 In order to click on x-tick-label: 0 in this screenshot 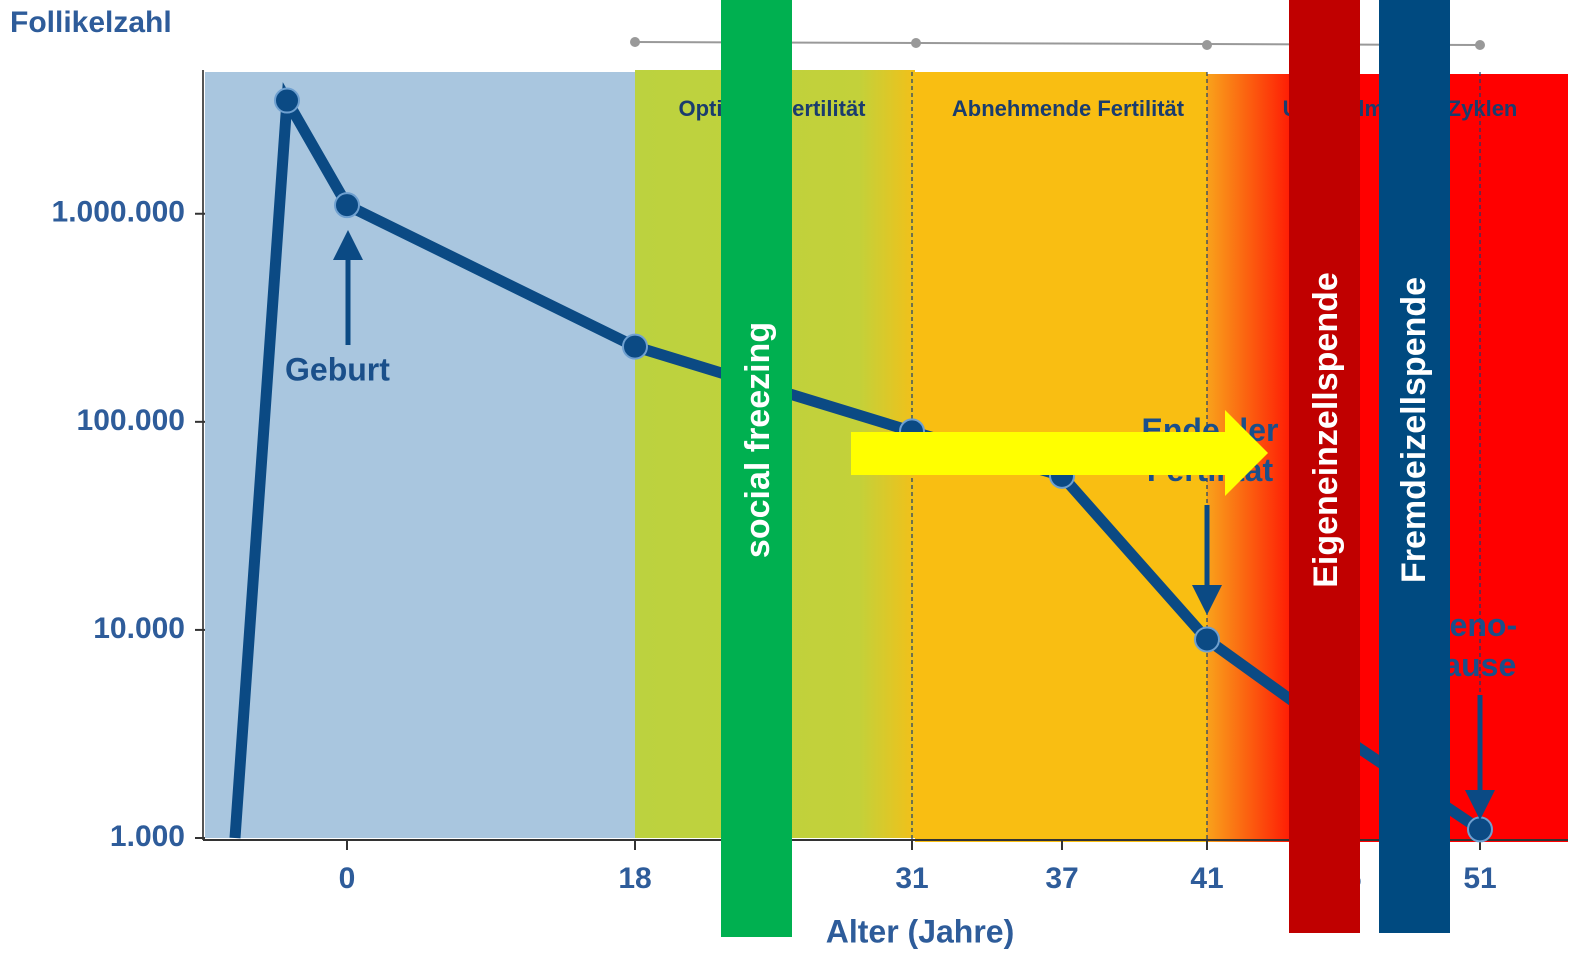, I will do `click(347, 878)`.